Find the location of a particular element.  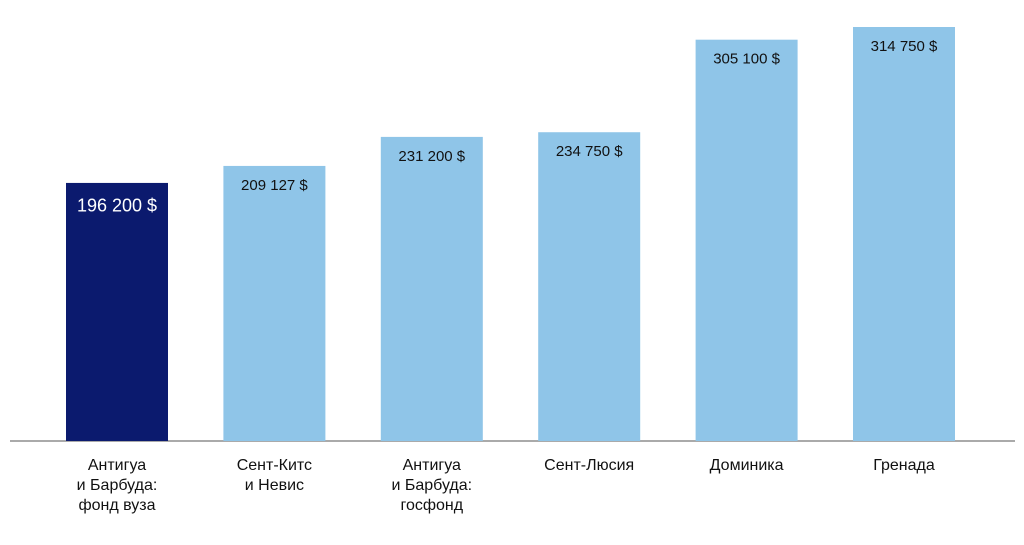

x-tick-label: Антигуа и Барбуда: фонд вуза is located at coordinates (117, 485).